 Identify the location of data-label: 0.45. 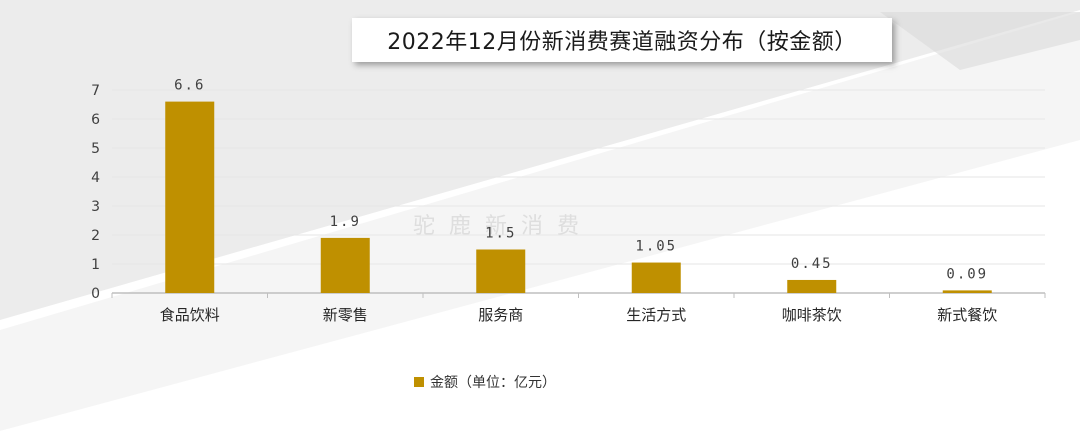
(812, 264).